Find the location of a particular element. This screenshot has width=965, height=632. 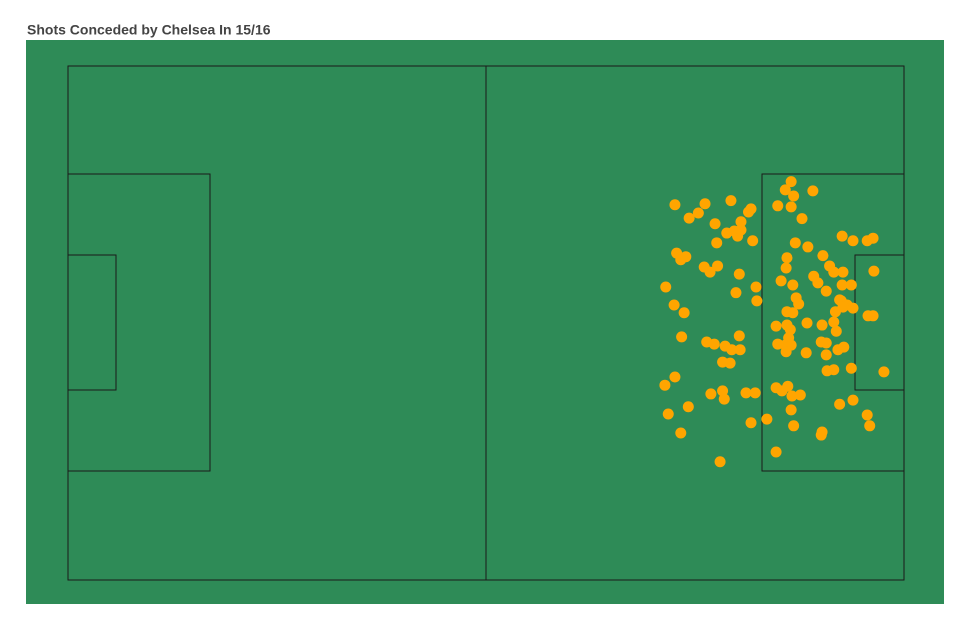

chart-title: Shots Conceded by Chelsea In 15/16 is located at coordinates (149, 30).